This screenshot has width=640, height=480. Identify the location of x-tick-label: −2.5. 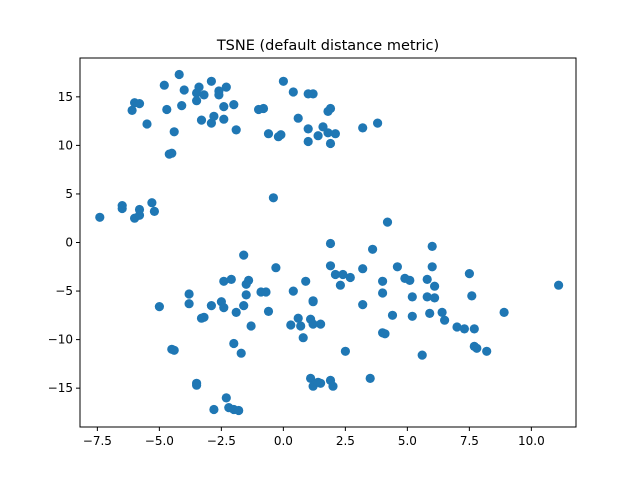
(221, 441).